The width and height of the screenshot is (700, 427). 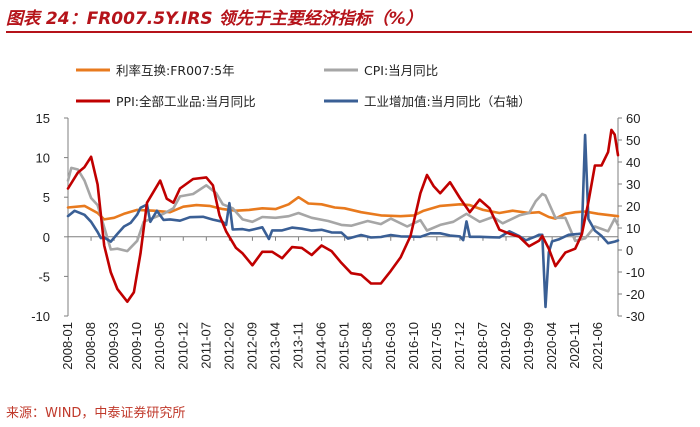 I want to click on x-tick-label: 2014-06, so click(x=321, y=346).